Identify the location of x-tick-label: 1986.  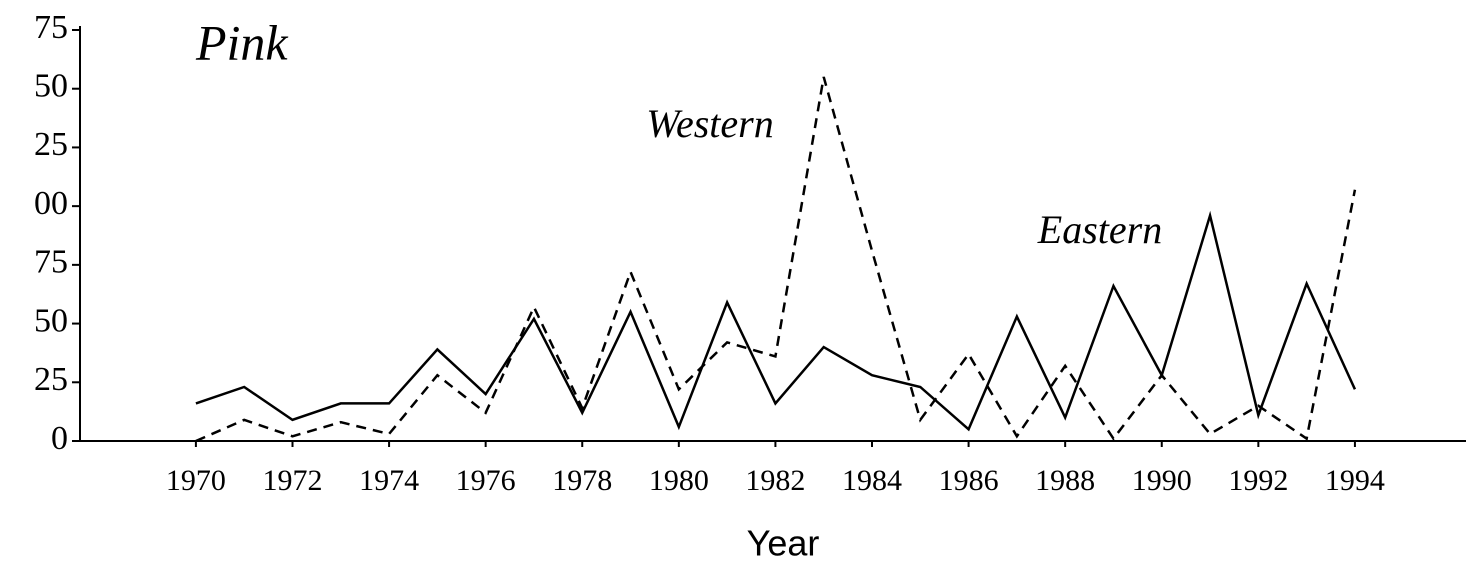
(969, 480).